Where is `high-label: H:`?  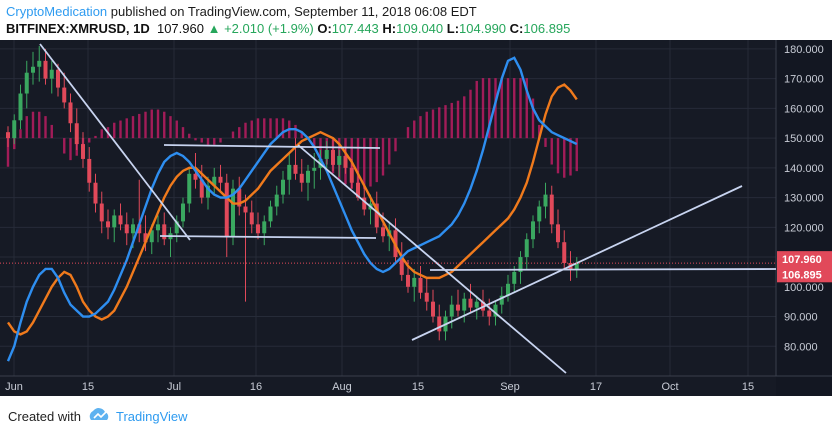 high-label: H: is located at coordinates (389, 28).